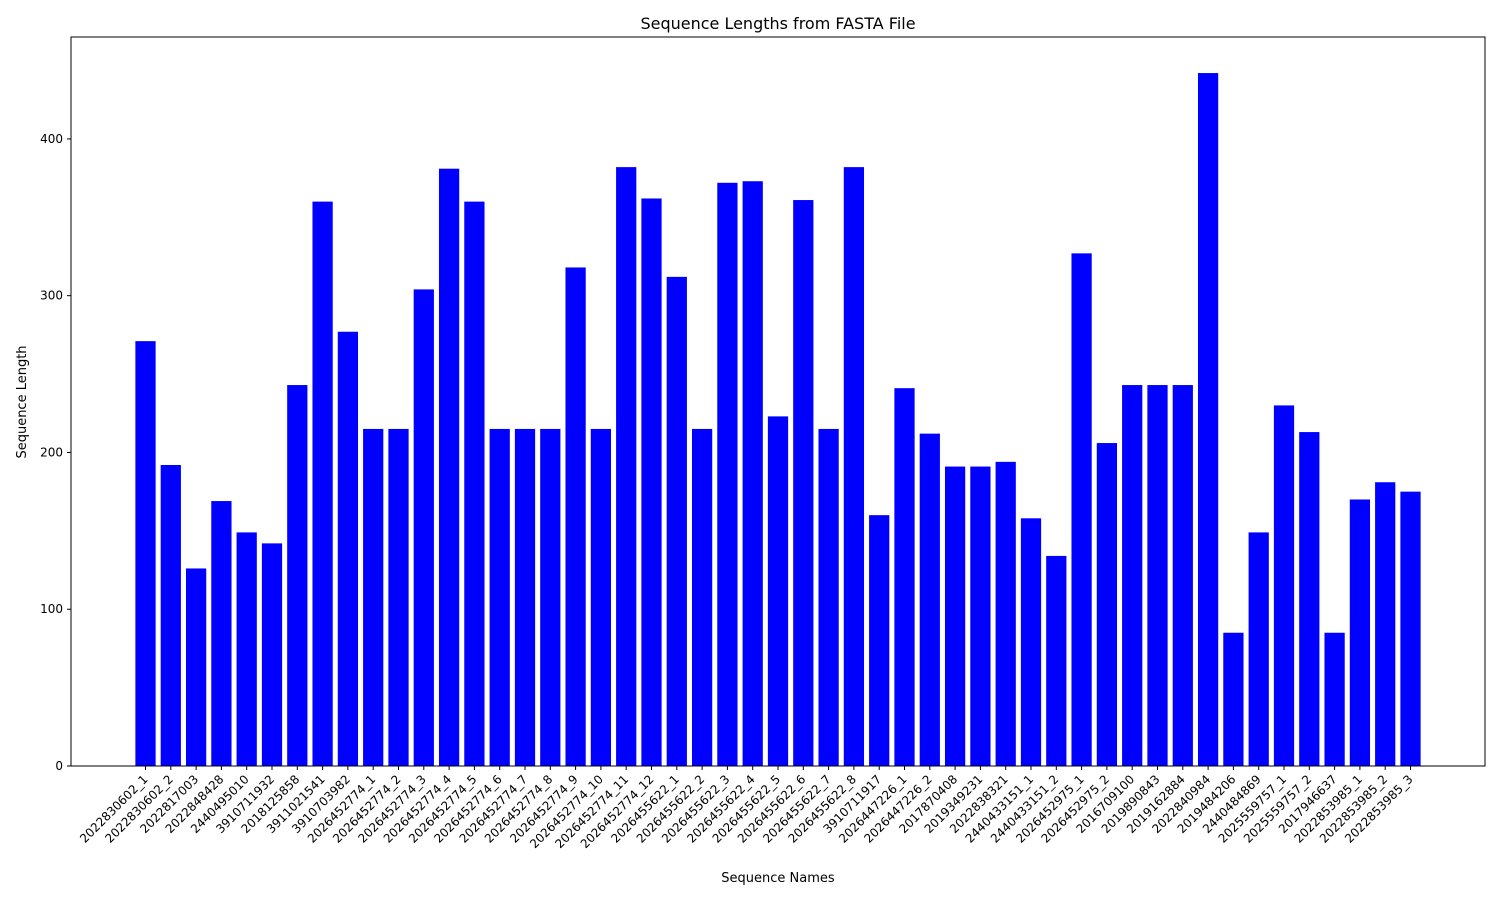 The image size is (1500, 900). I want to click on y-tick-label: 300, so click(51, 296).